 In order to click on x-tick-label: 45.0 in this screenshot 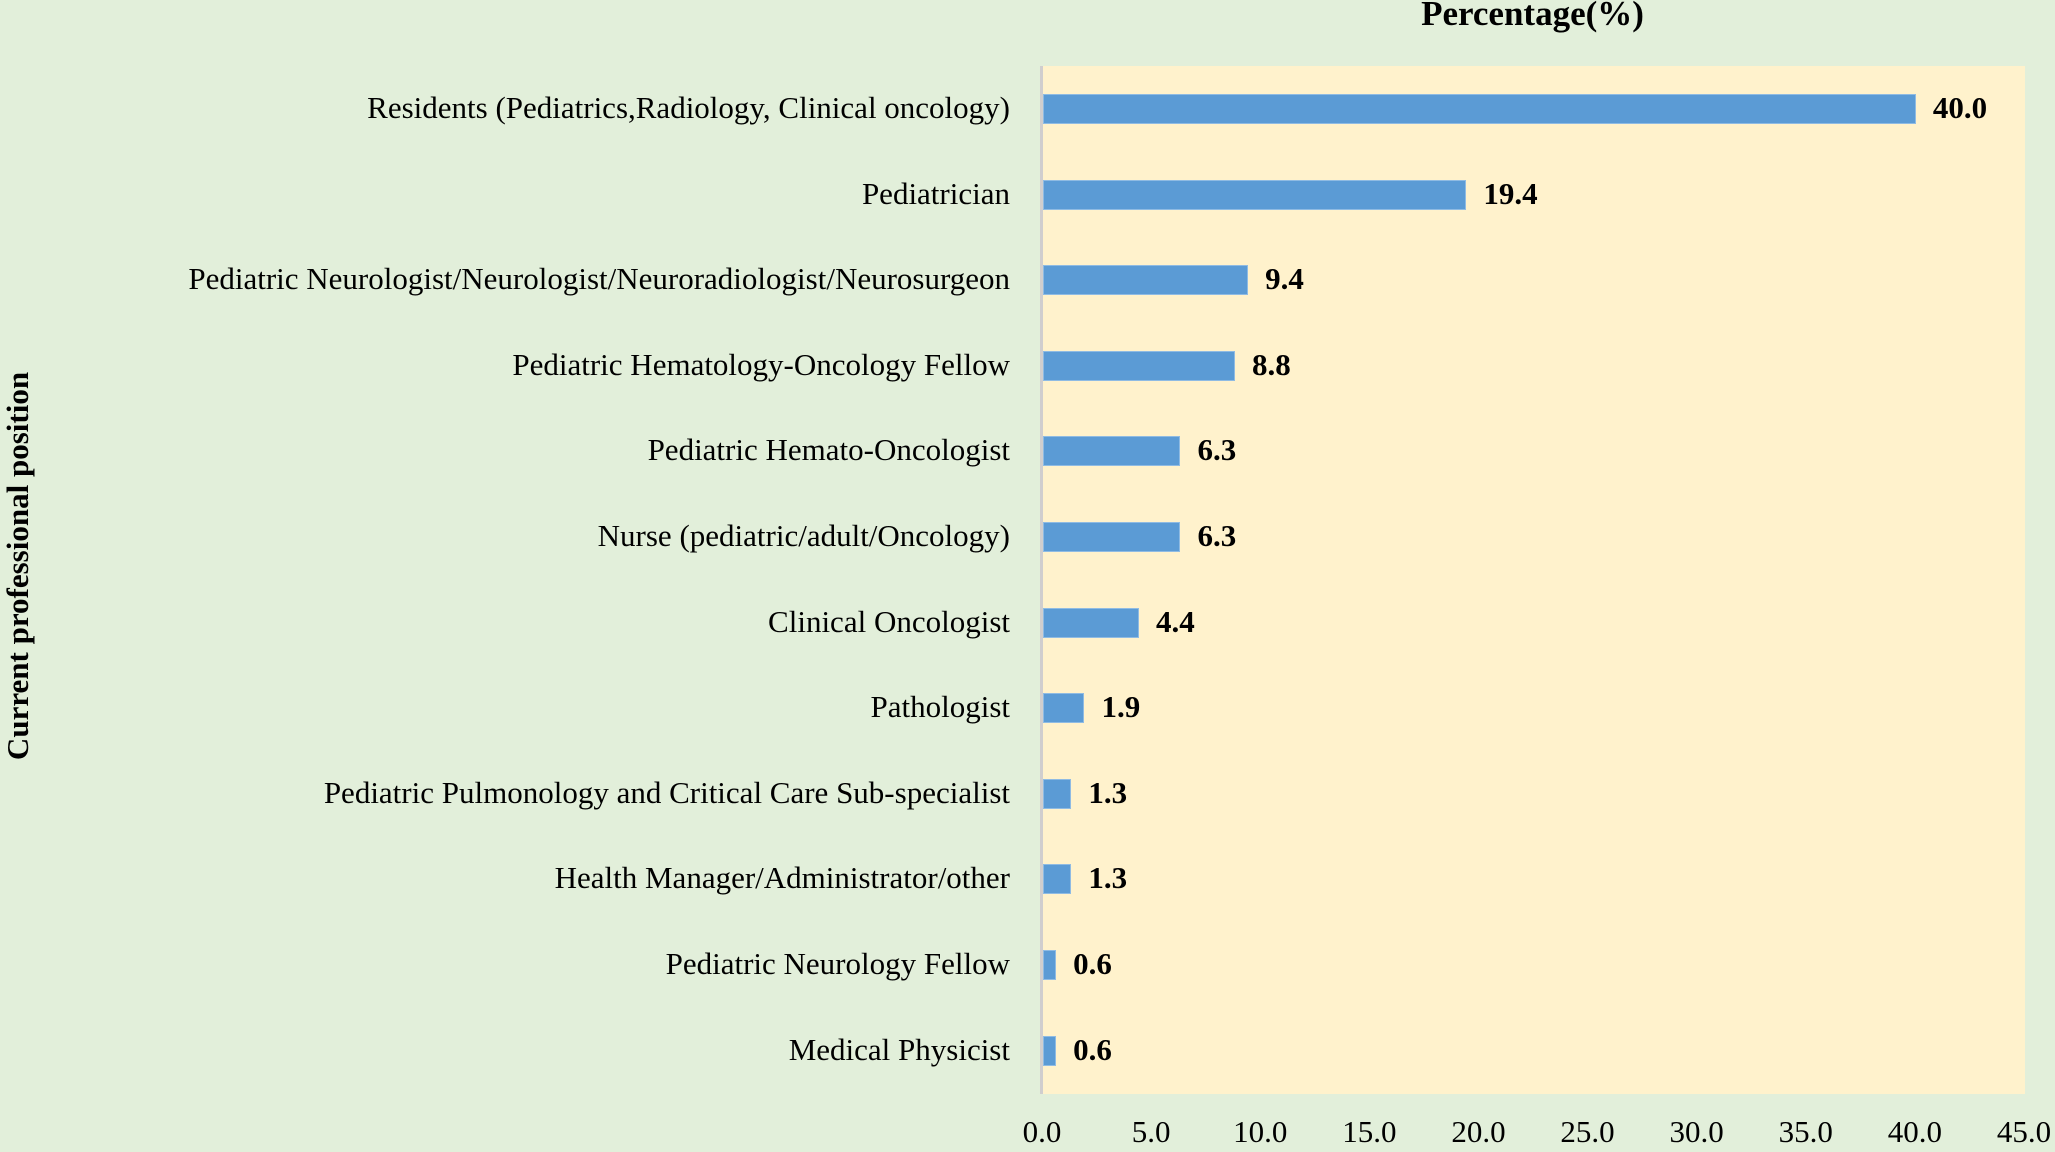, I will do `click(2024, 1131)`.